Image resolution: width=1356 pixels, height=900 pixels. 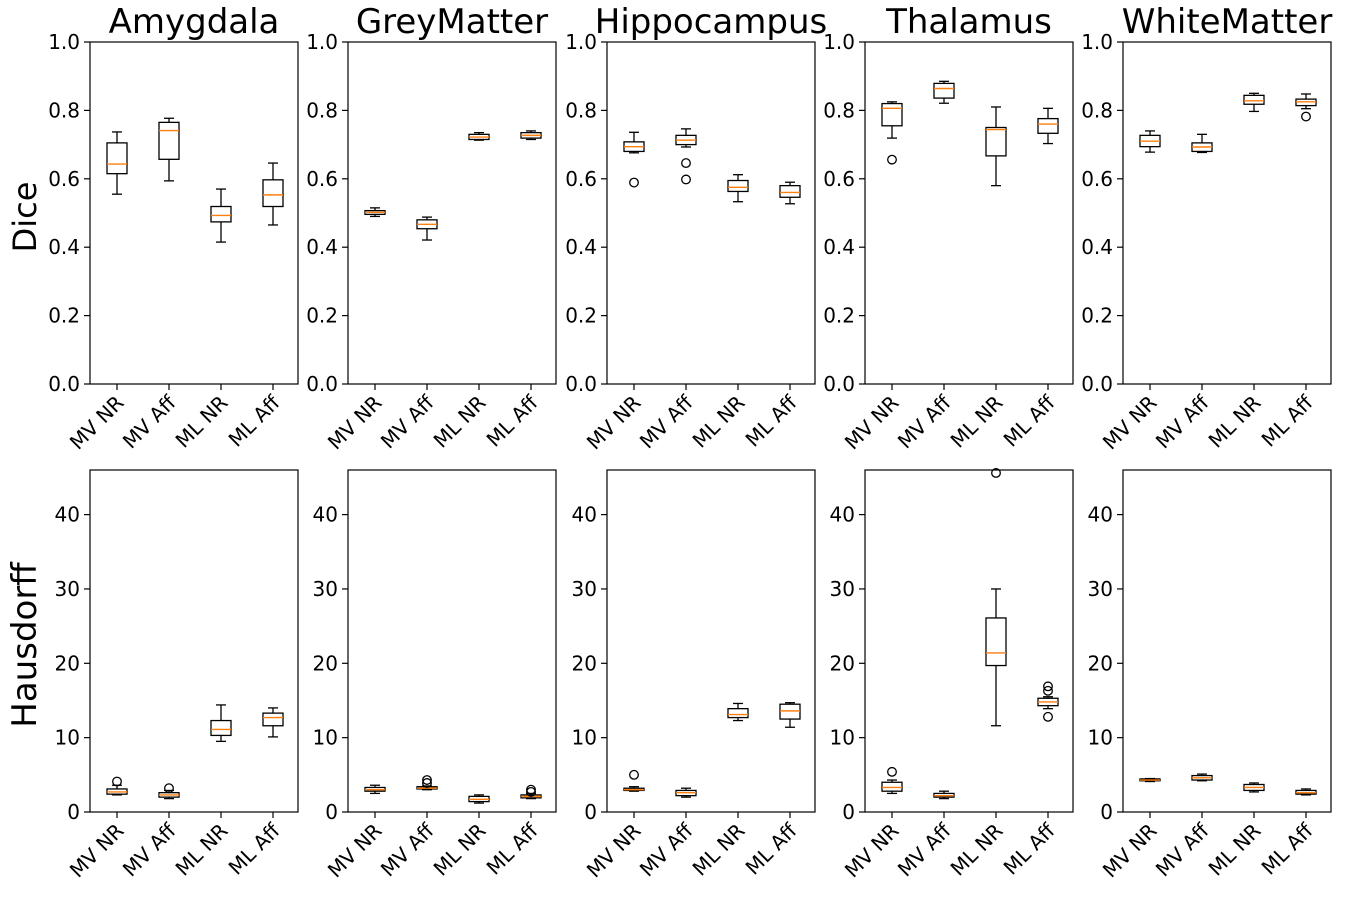 What do you see at coordinates (452, 22) in the screenshot?
I see `panel-title: GreyMatter` at bounding box center [452, 22].